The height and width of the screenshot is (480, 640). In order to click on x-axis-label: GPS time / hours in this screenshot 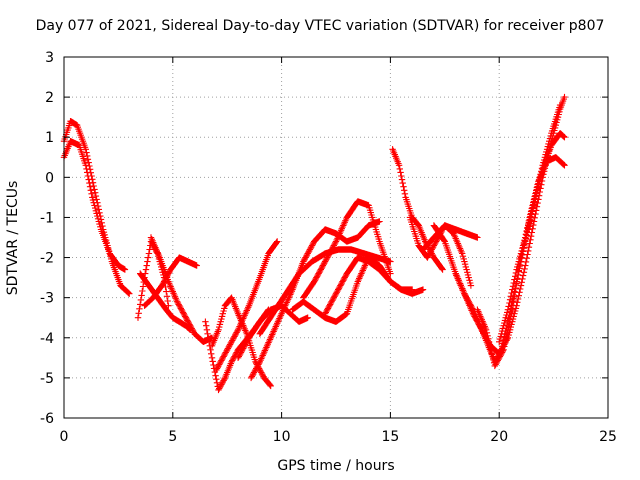, I will do `click(335, 466)`.